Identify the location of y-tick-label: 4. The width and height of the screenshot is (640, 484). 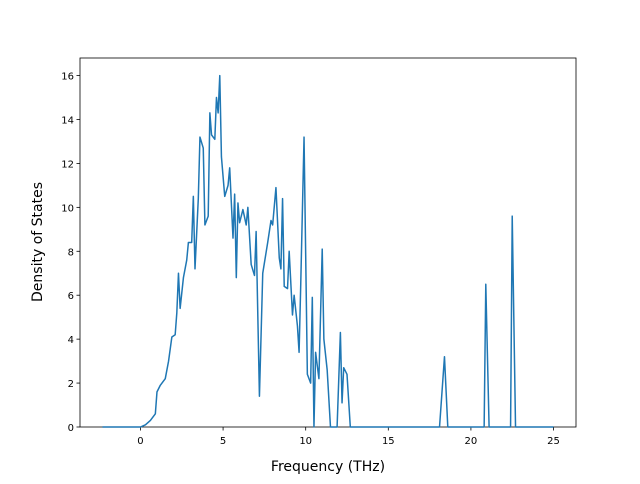
(71, 340).